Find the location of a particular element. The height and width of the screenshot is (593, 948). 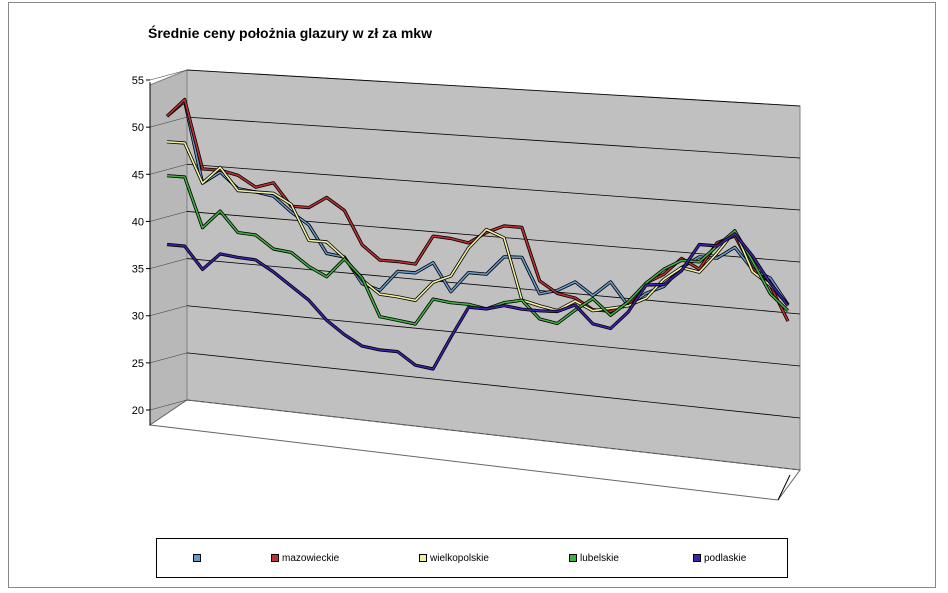

legend-item-wielkopolskie: wielkopolskie is located at coordinates (454, 558).